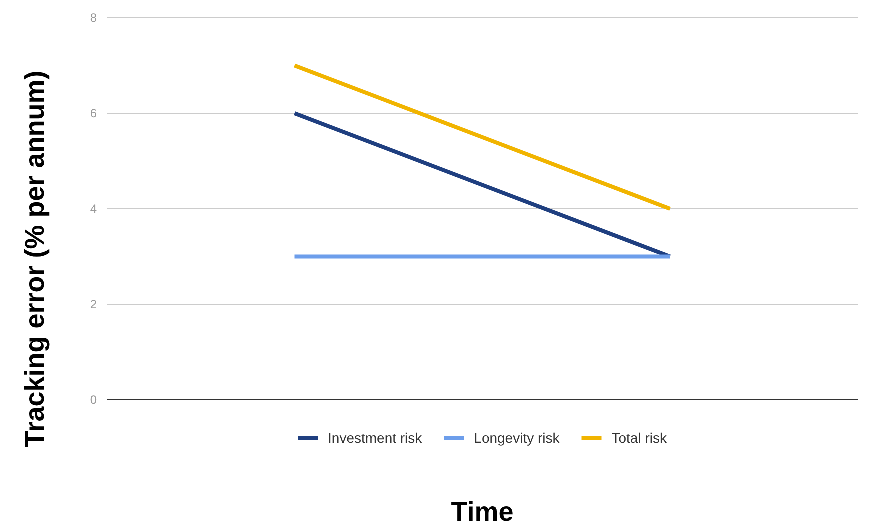  What do you see at coordinates (94, 304) in the screenshot?
I see `y-tick-label: 2` at bounding box center [94, 304].